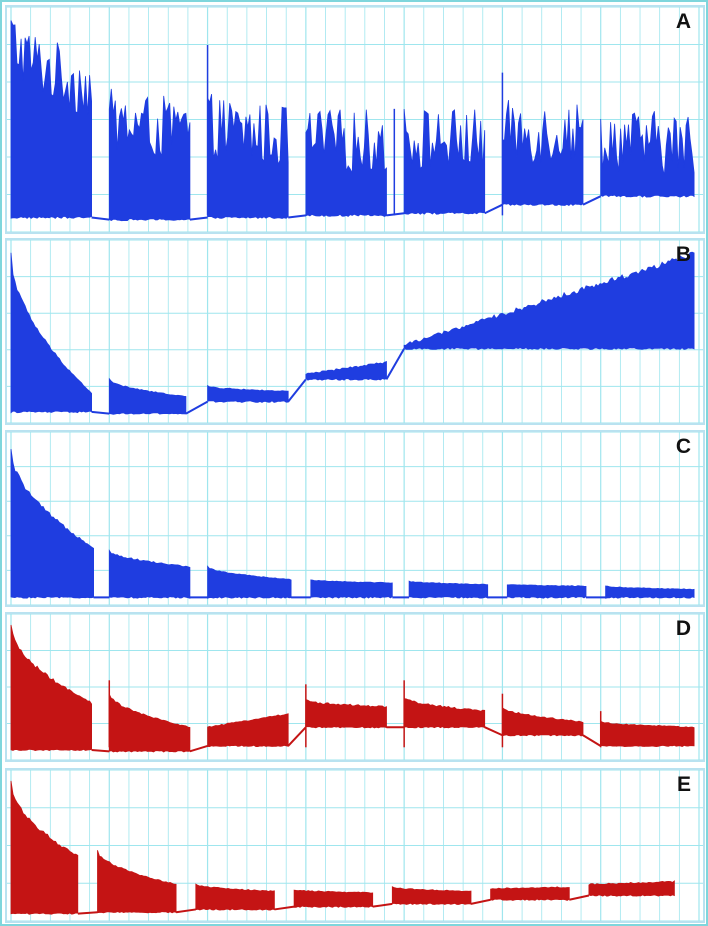 Image resolution: width=708 pixels, height=926 pixels. What do you see at coordinates (683, 784) in the screenshot?
I see `panel-e-label: E` at bounding box center [683, 784].